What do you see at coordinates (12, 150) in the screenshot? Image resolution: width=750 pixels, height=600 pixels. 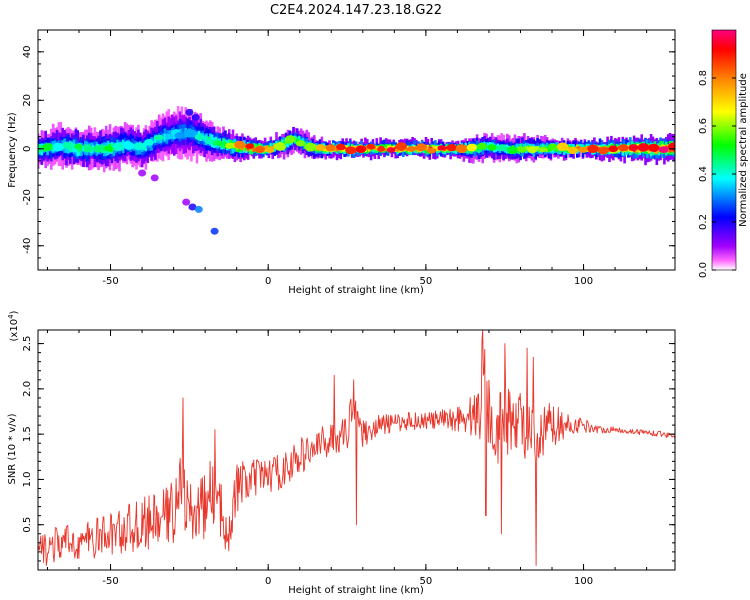 I see `spectrogram-ylabel: Frequency (Hz)` at bounding box center [12, 150].